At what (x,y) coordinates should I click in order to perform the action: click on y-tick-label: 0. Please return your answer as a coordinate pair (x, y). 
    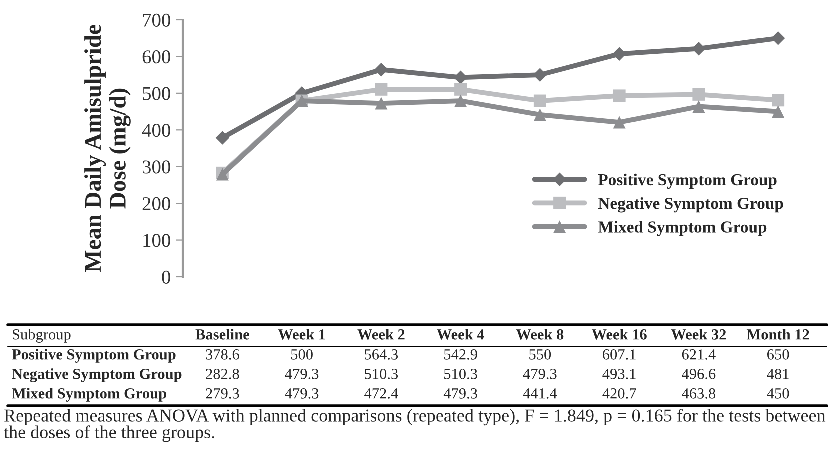
    Looking at the image, I should click on (166, 277).